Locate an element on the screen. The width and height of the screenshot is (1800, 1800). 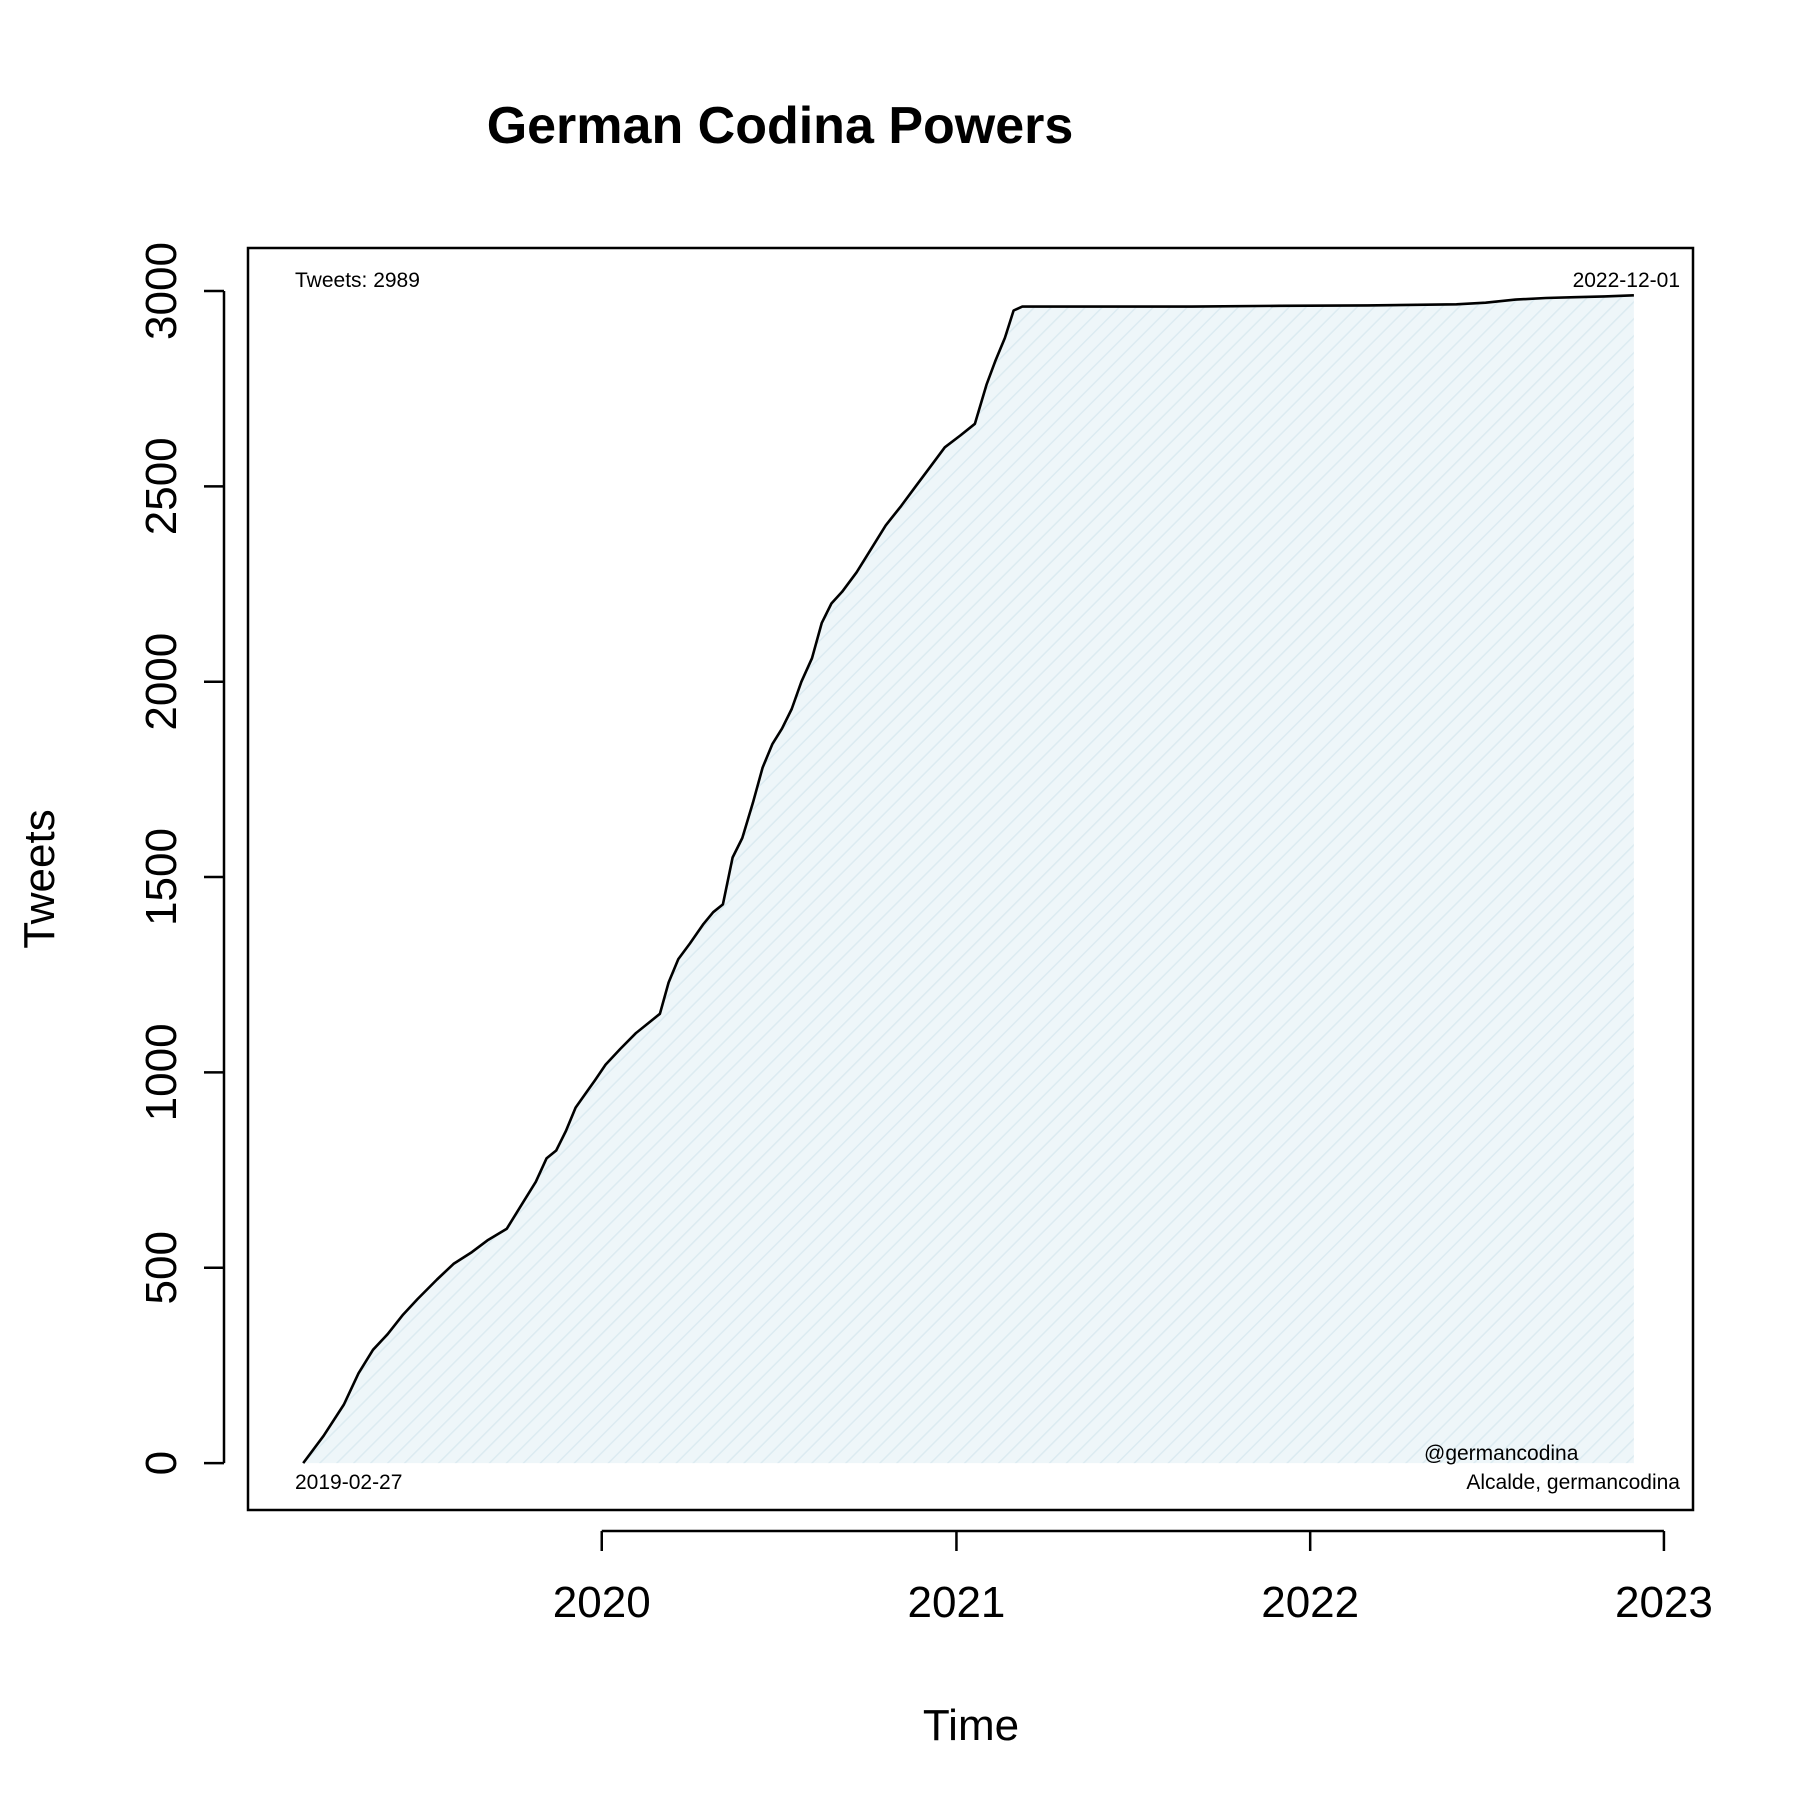
start-date-note: 2019-02-27 is located at coordinates (348, 1482).